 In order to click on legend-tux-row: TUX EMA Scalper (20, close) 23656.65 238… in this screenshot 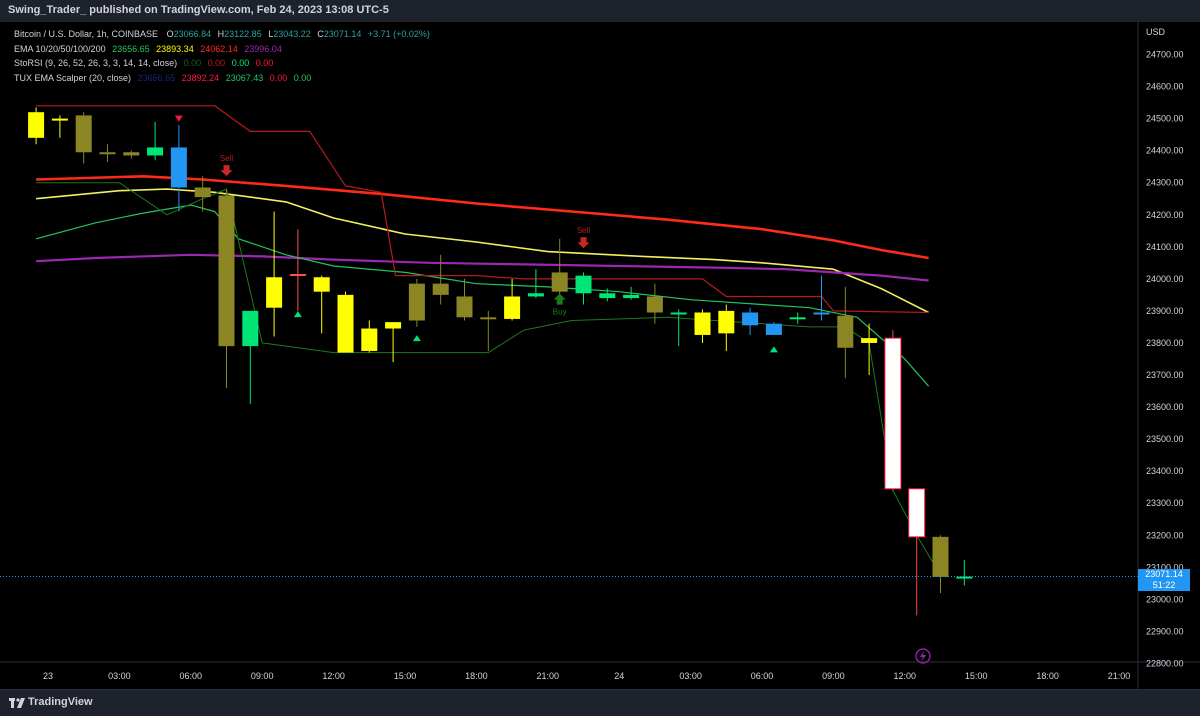, I will do `click(222, 78)`.